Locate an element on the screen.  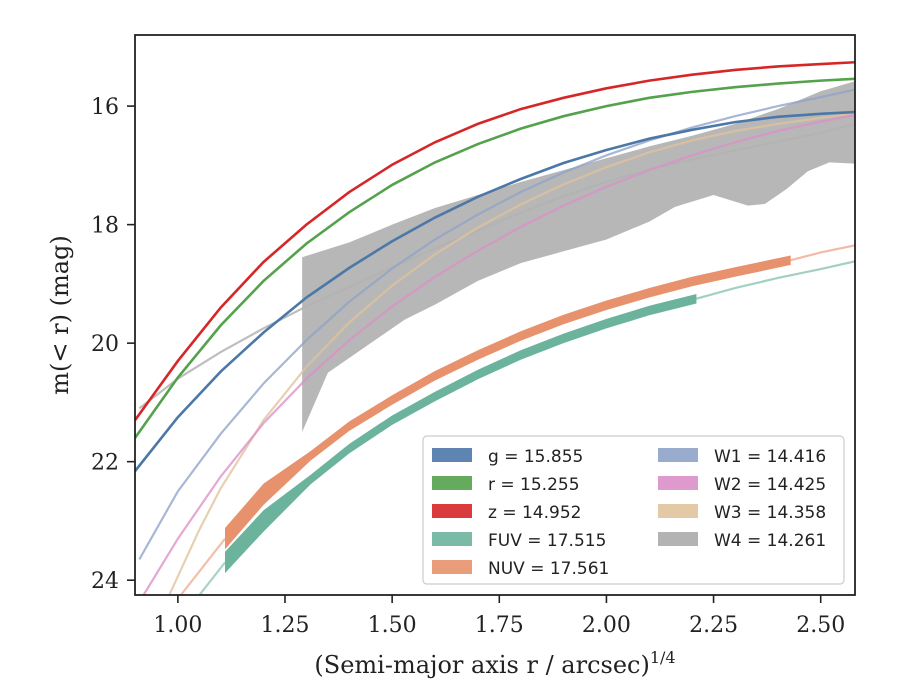
legend-label: NUV = 17.561 is located at coordinates (548, 569).